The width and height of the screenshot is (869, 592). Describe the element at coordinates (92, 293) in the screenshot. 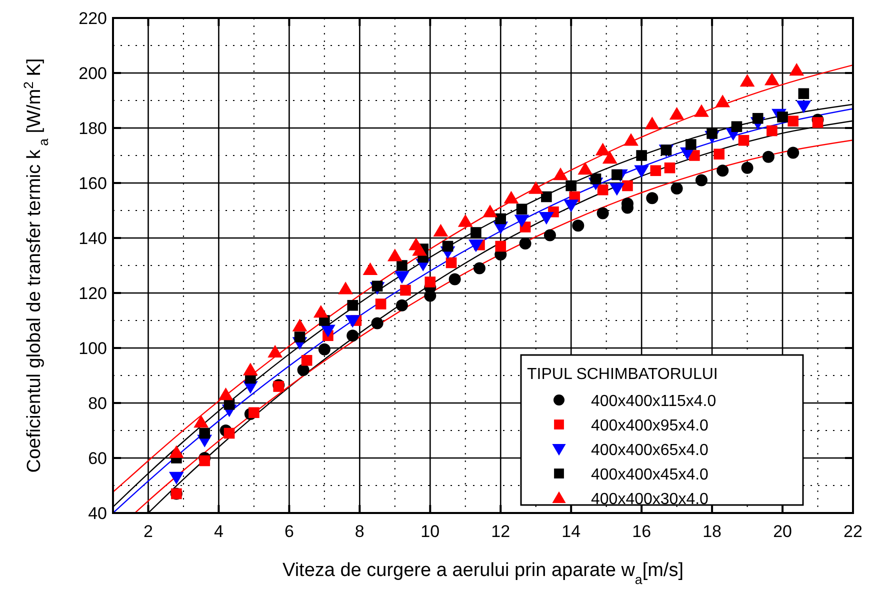

I see `y-tick-label: 120` at that location.